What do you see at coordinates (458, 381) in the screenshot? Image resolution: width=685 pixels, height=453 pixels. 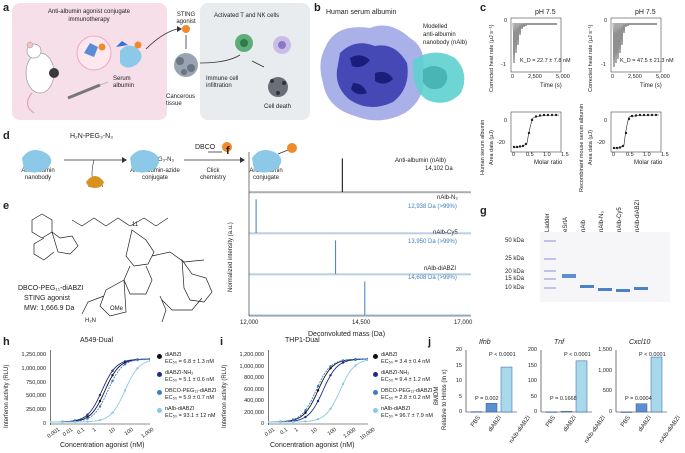 I see `j-ytick: 10` at bounding box center [458, 381].